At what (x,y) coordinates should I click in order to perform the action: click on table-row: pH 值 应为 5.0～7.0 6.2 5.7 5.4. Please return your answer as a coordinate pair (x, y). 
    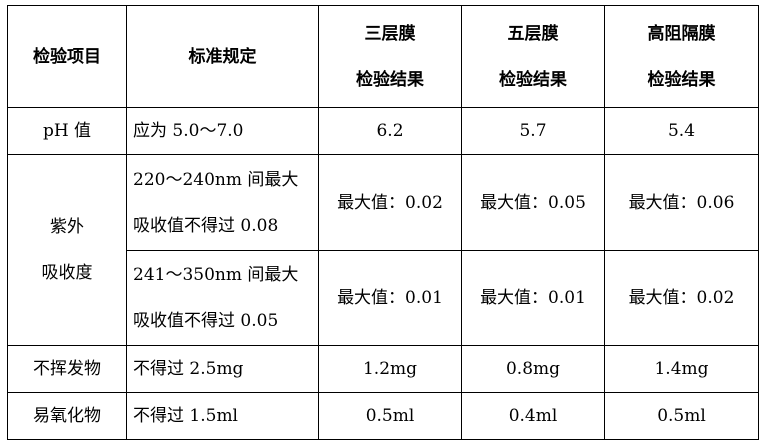
    Looking at the image, I should click on (383, 131).